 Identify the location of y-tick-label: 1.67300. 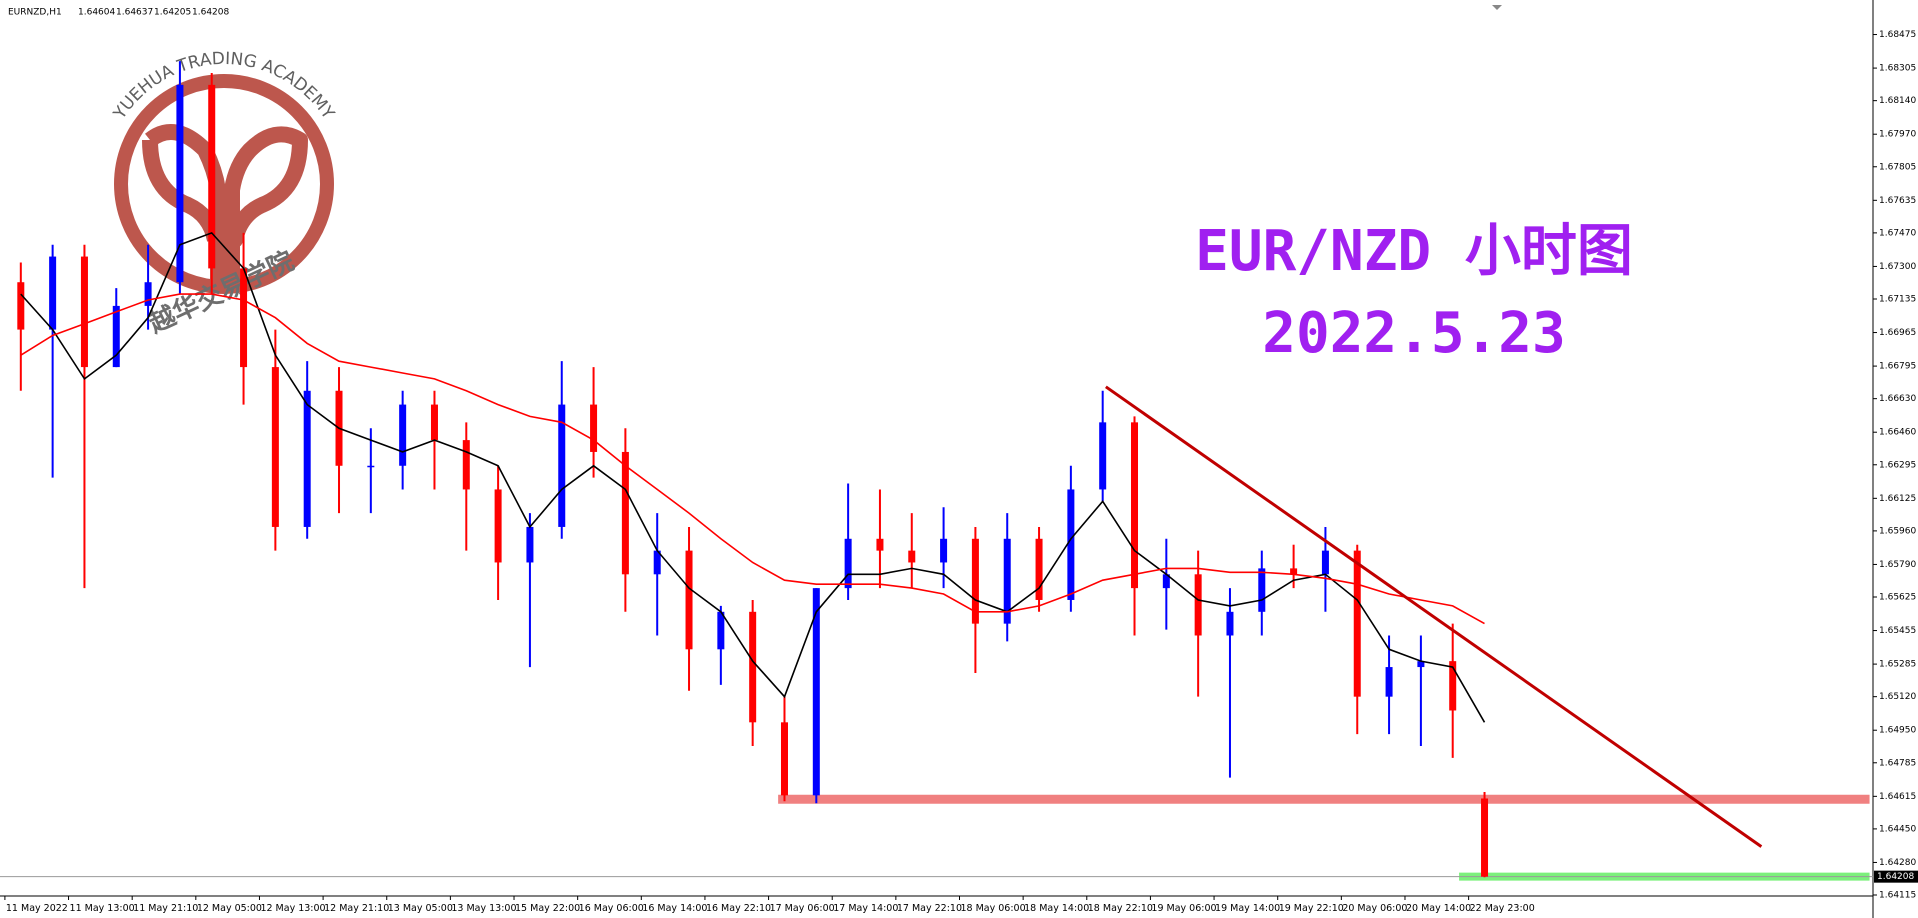
(1897, 267).